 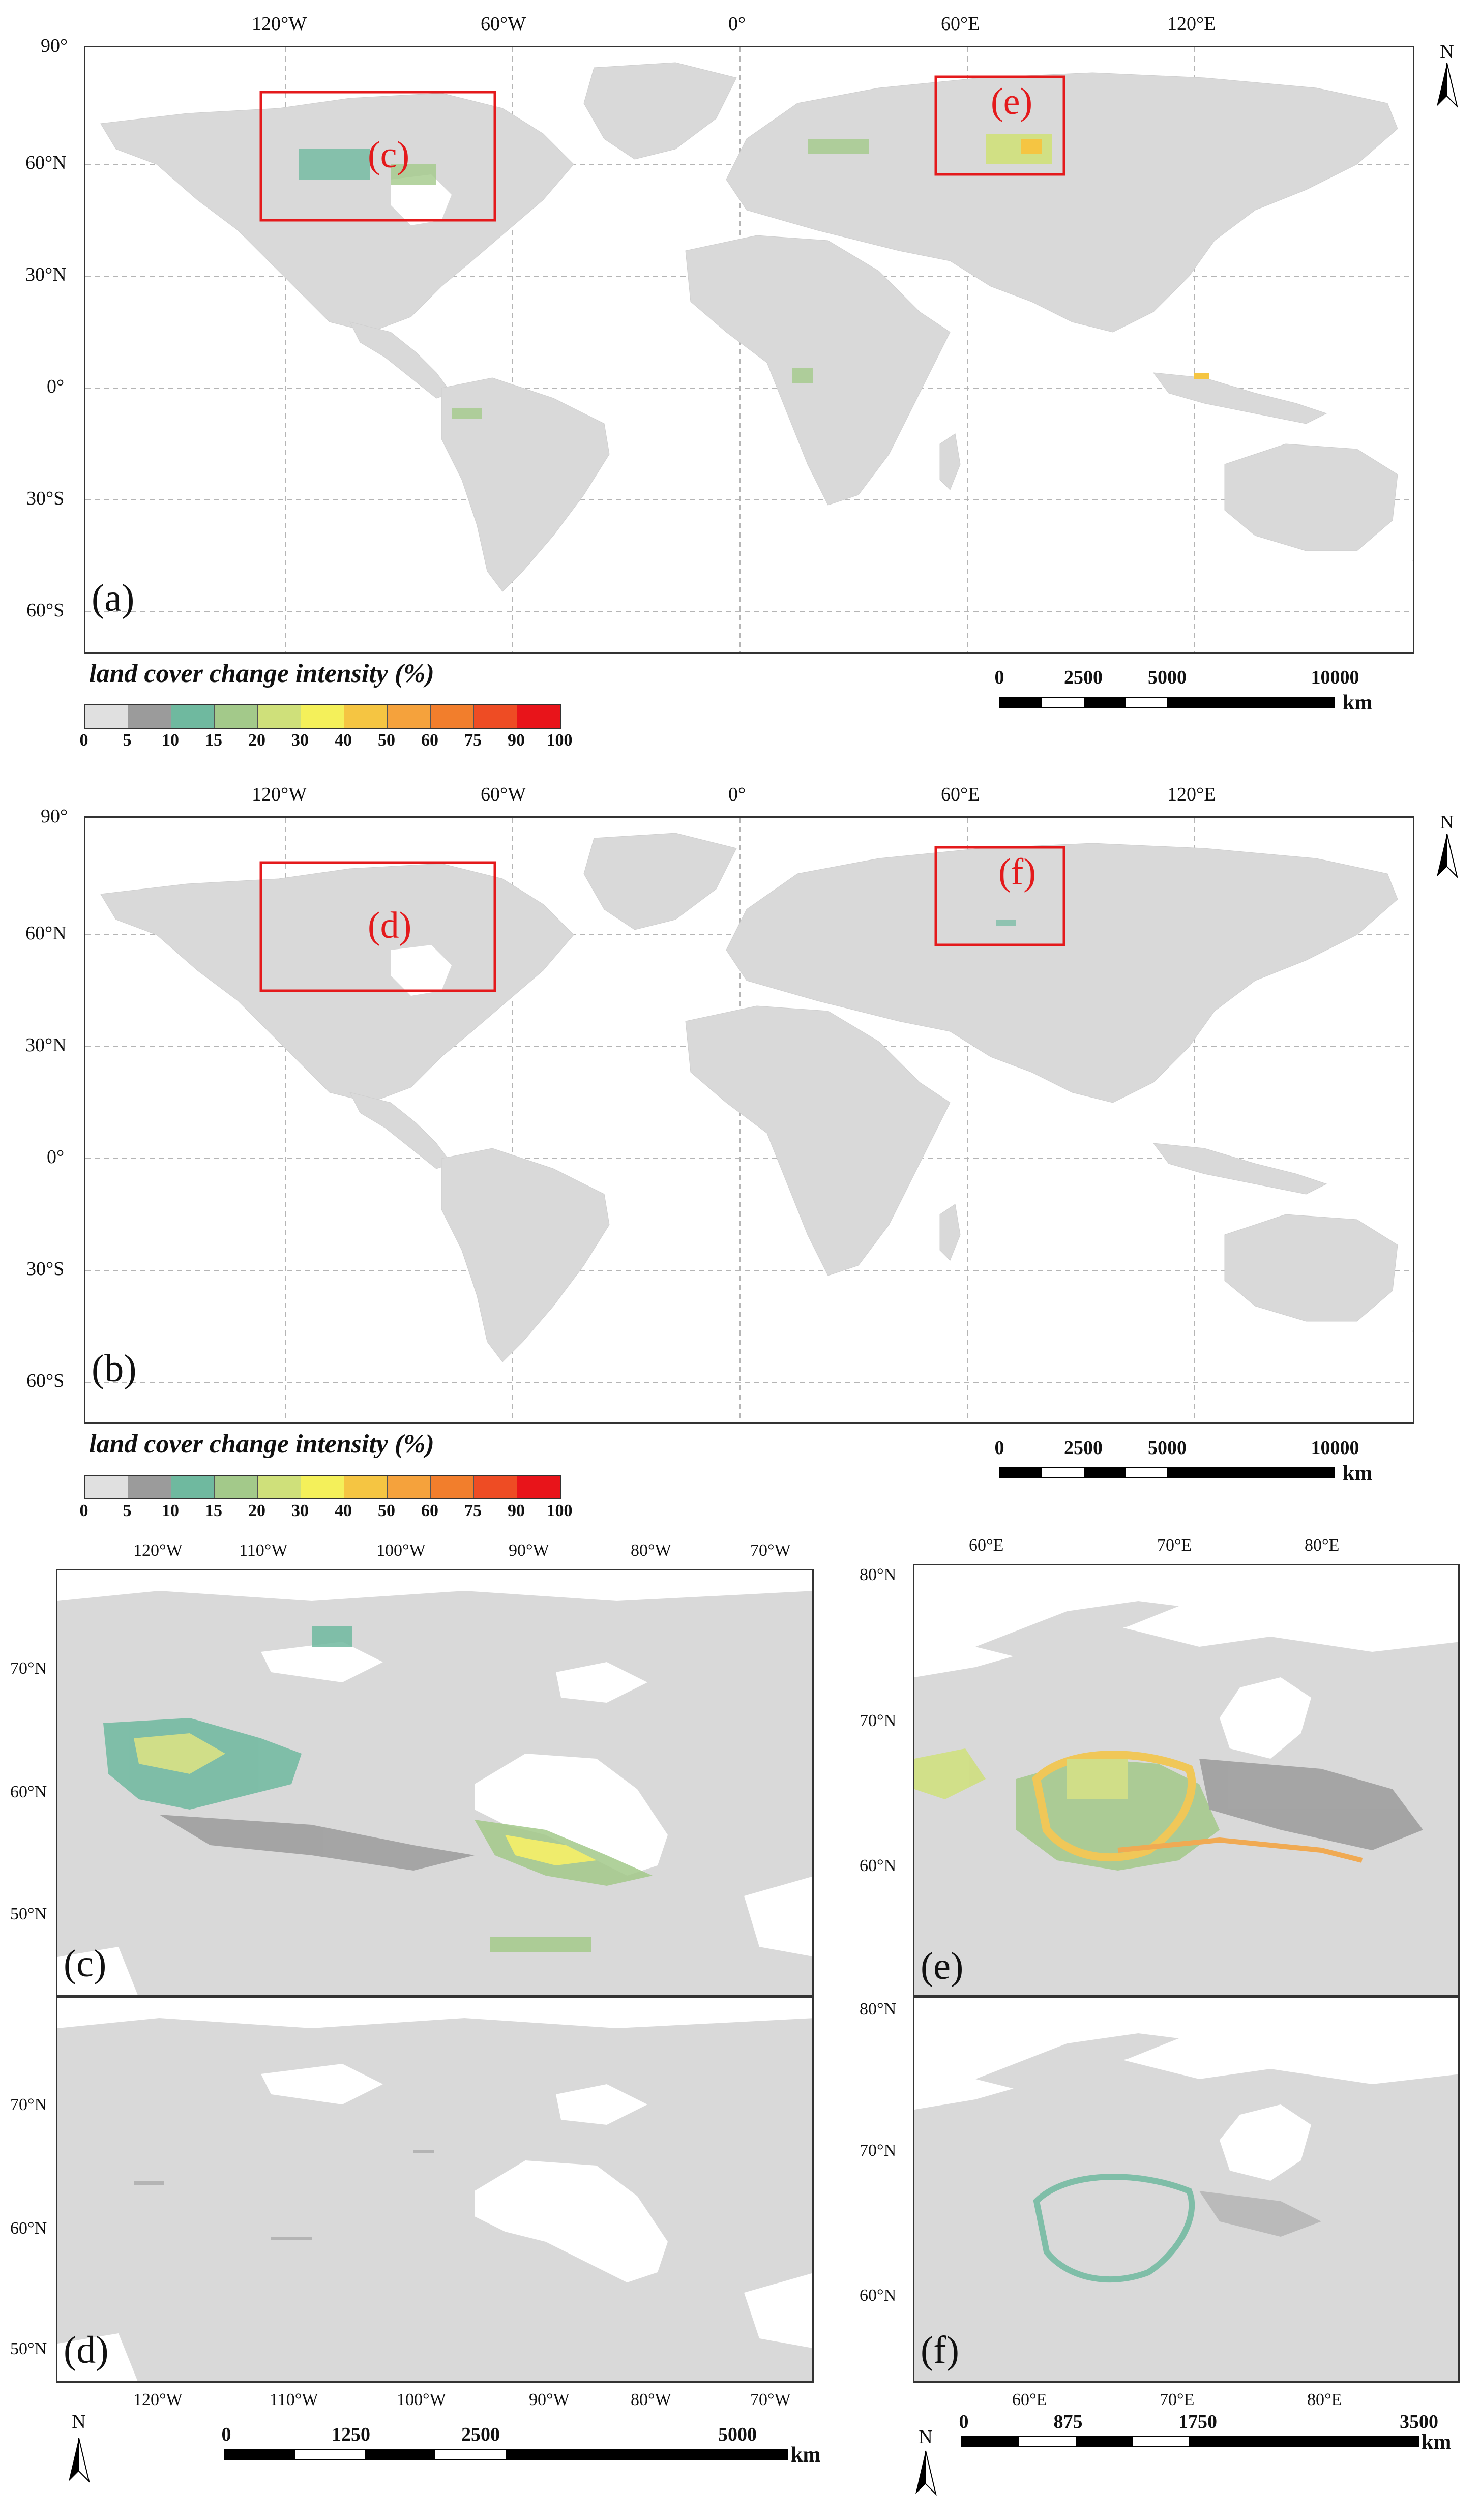 I want to click on lat-tick-30s-a: 30°S, so click(x=45, y=498).